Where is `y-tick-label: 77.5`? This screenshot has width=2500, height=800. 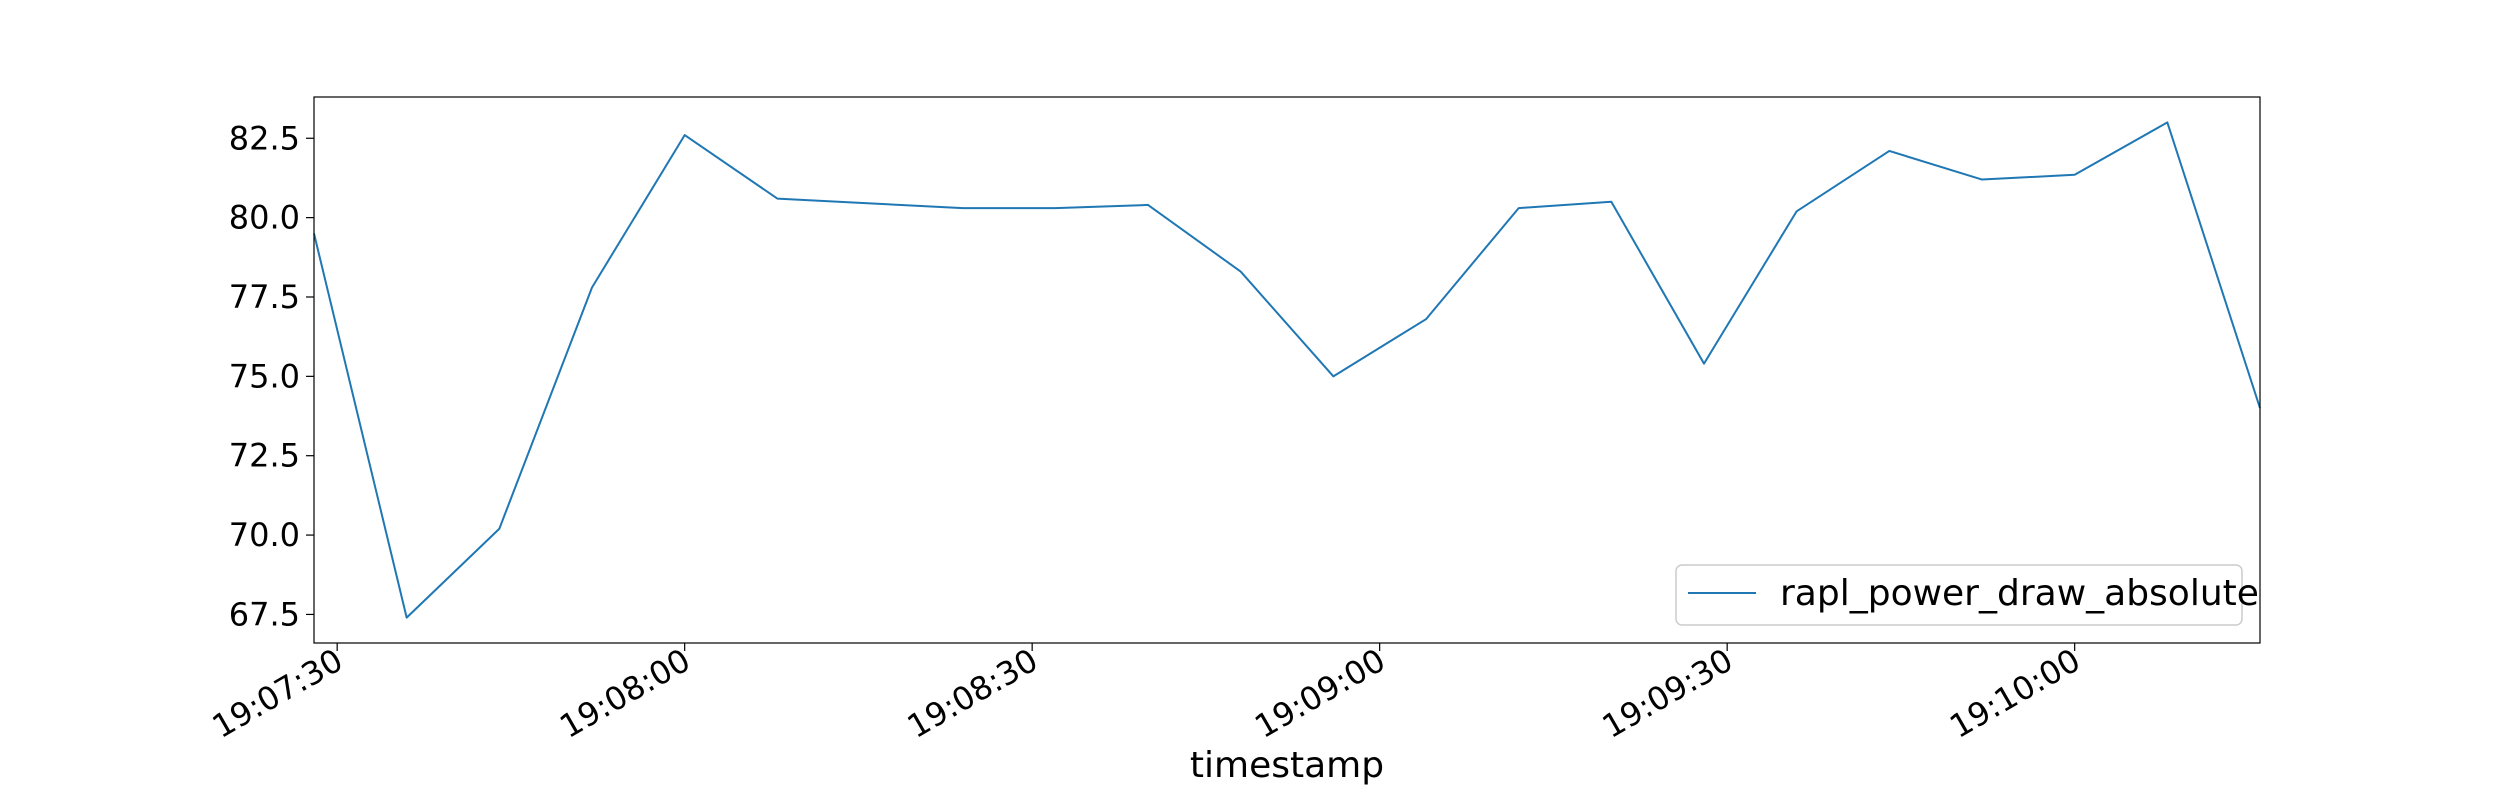
y-tick-label: 77.5 is located at coordinates (264, 297).